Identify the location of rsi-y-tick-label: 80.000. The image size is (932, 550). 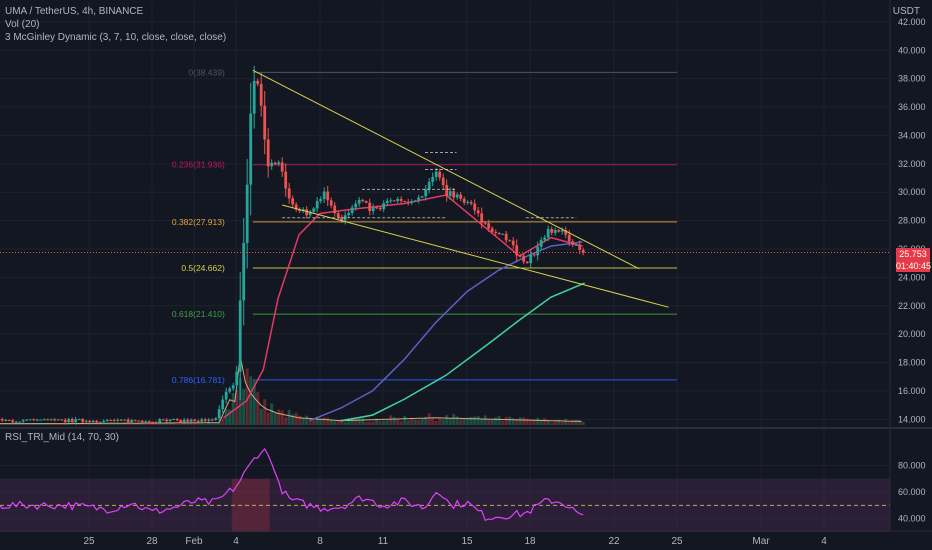
(912, 465).